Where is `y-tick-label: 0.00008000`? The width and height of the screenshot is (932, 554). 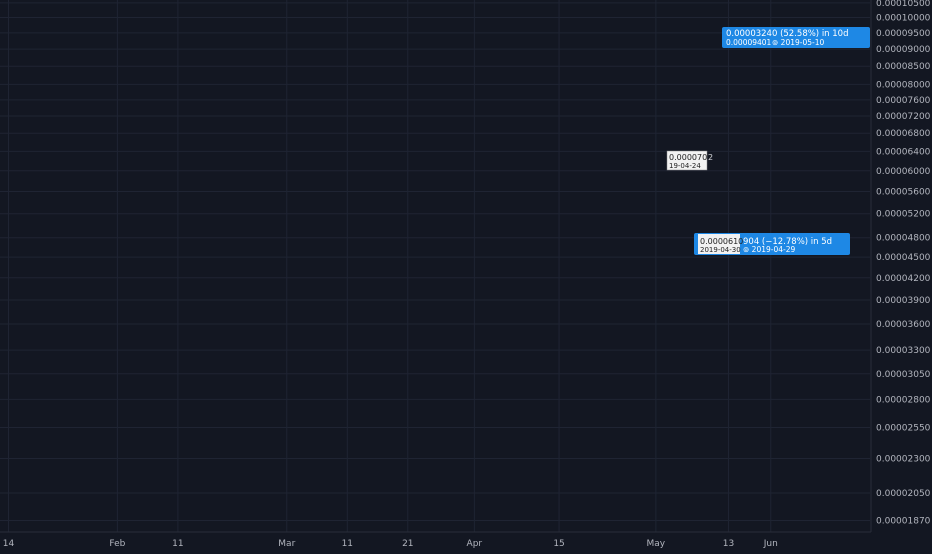 y-tick-label: 0.00008000 is located at coordinates (903, 85).